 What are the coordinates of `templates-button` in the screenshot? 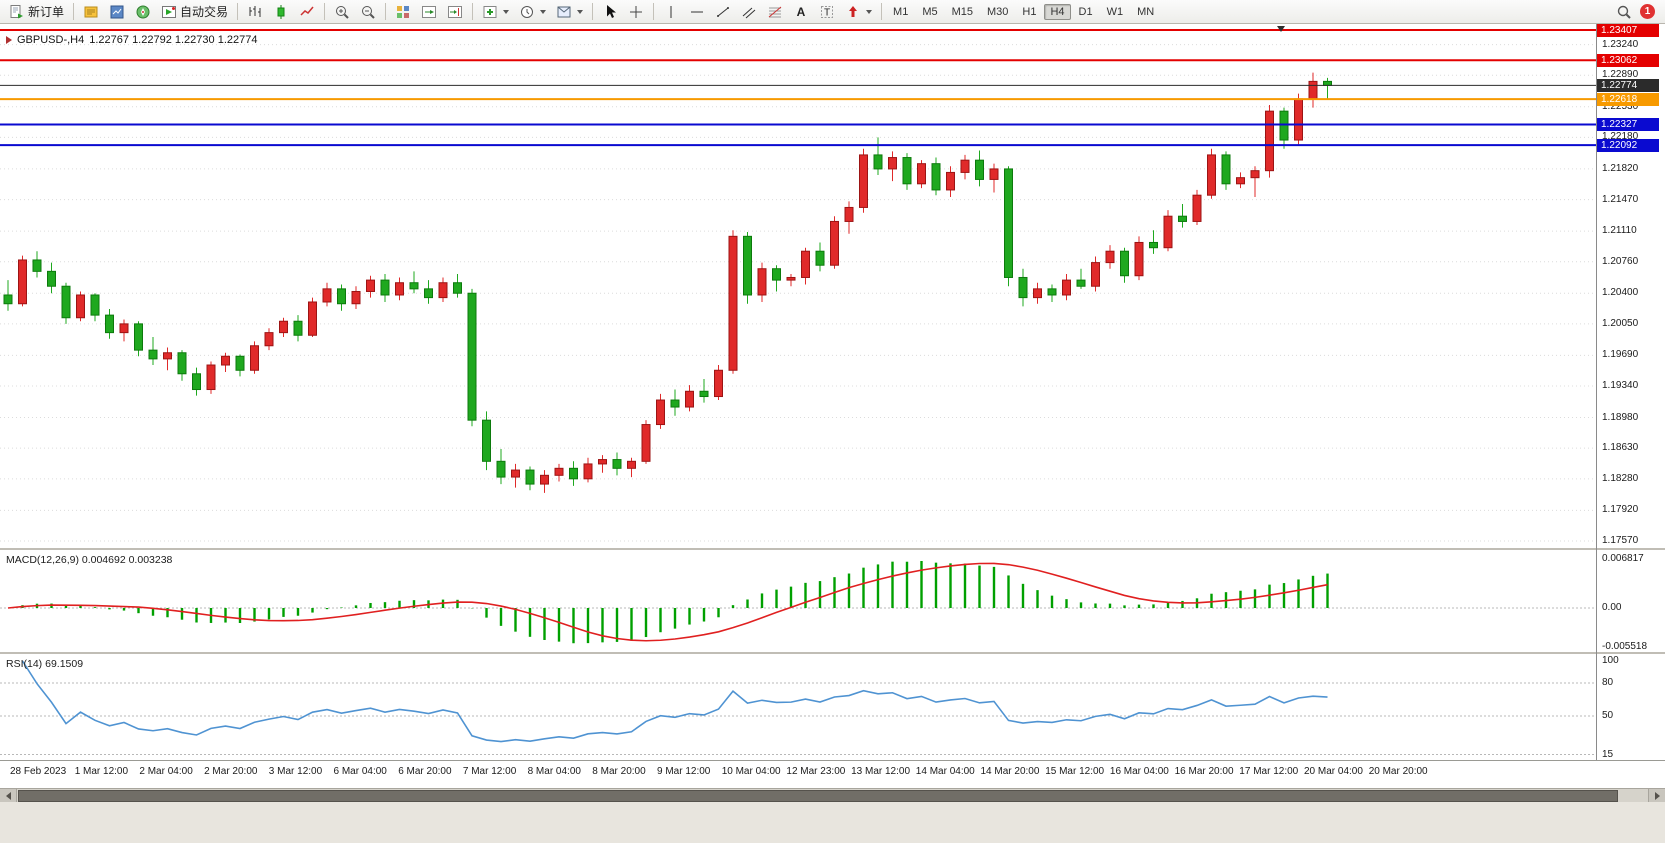 It's located at (569, 12).